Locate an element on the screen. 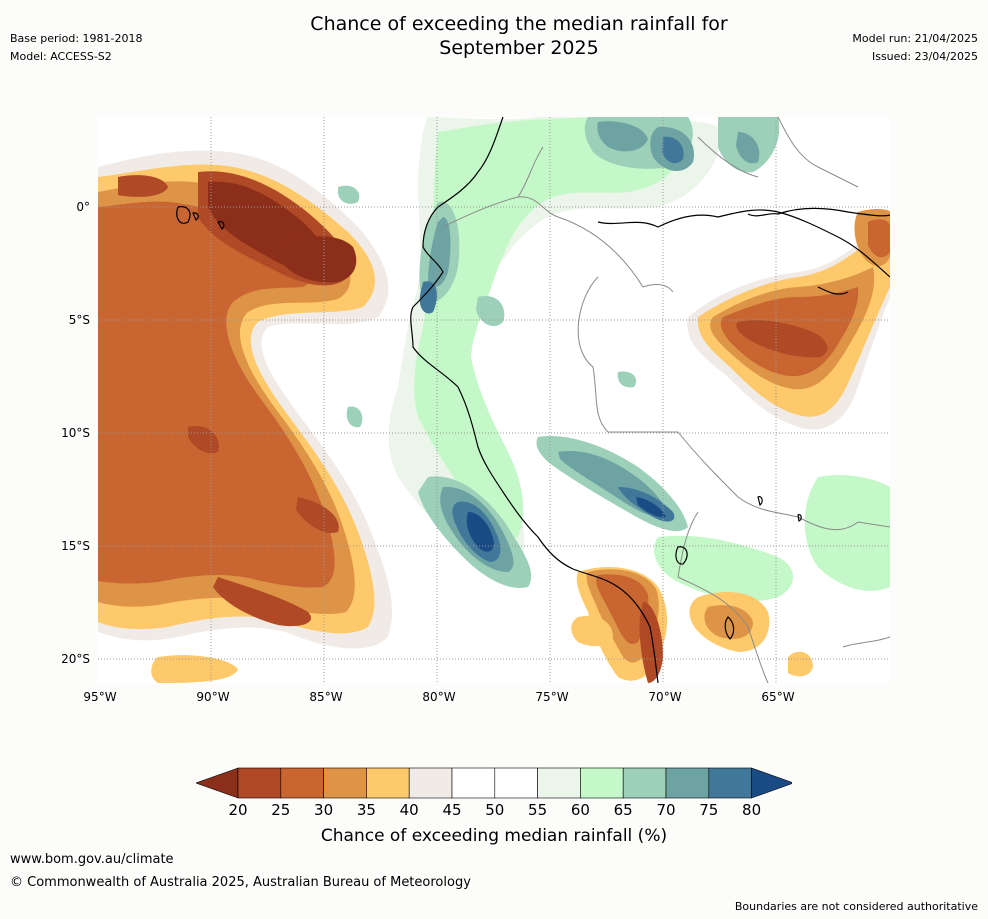  colorbar-tick-label: 60 is located at coordinates (580, 810).